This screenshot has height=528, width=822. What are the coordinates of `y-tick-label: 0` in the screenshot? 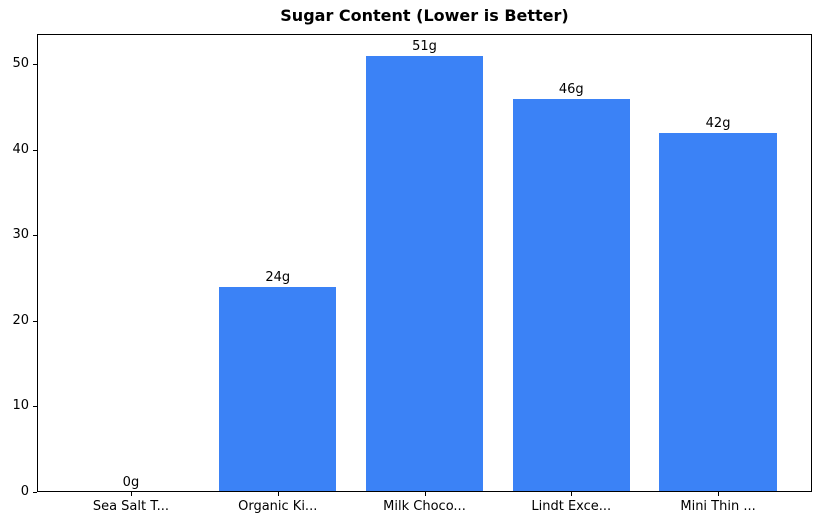 It's located at (24, 491).